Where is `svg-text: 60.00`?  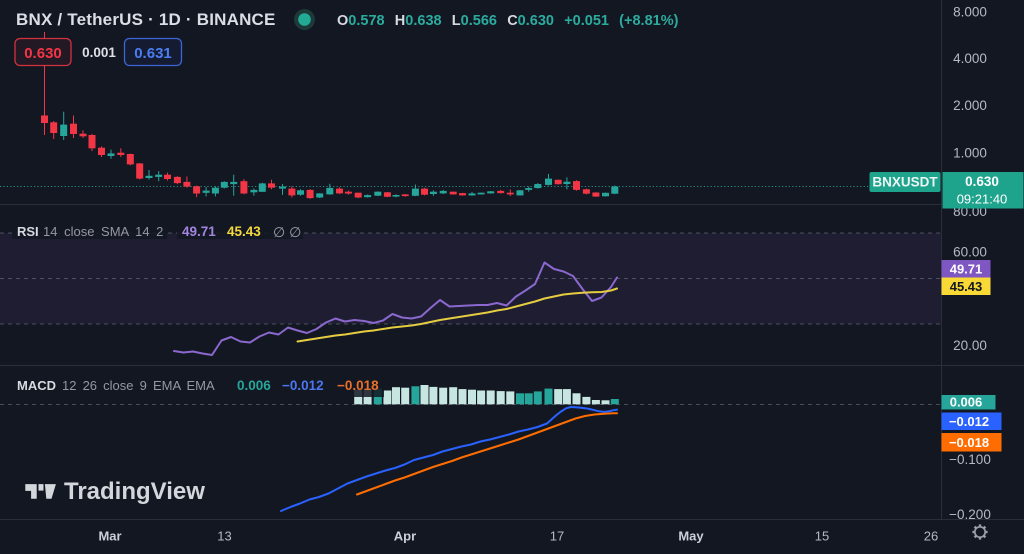
svg-text: 60.00 is located at coordinates (970, 252).